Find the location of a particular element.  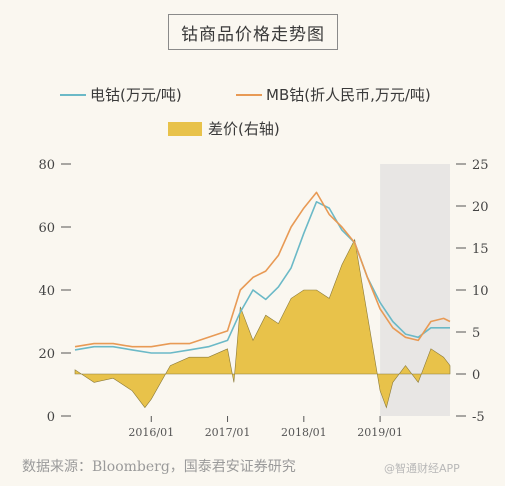

legend-swatch-electro is located at coordinates (73, 94).